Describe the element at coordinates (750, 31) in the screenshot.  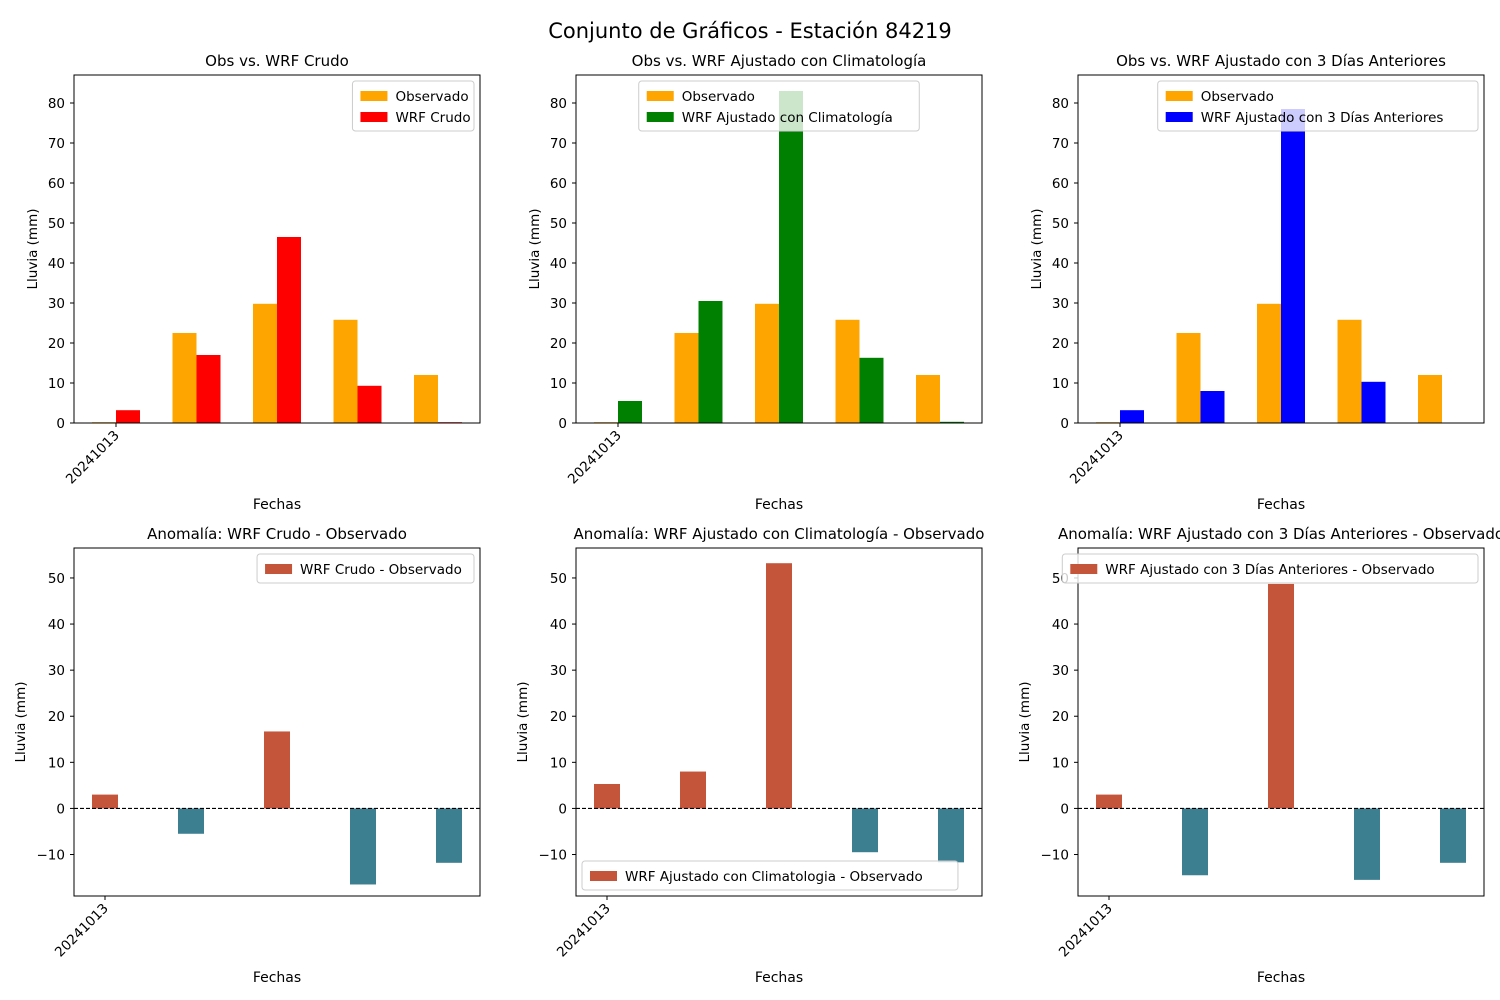
I see `figure-title: Conjunto de Gráficos - Estación 84219` at that location.